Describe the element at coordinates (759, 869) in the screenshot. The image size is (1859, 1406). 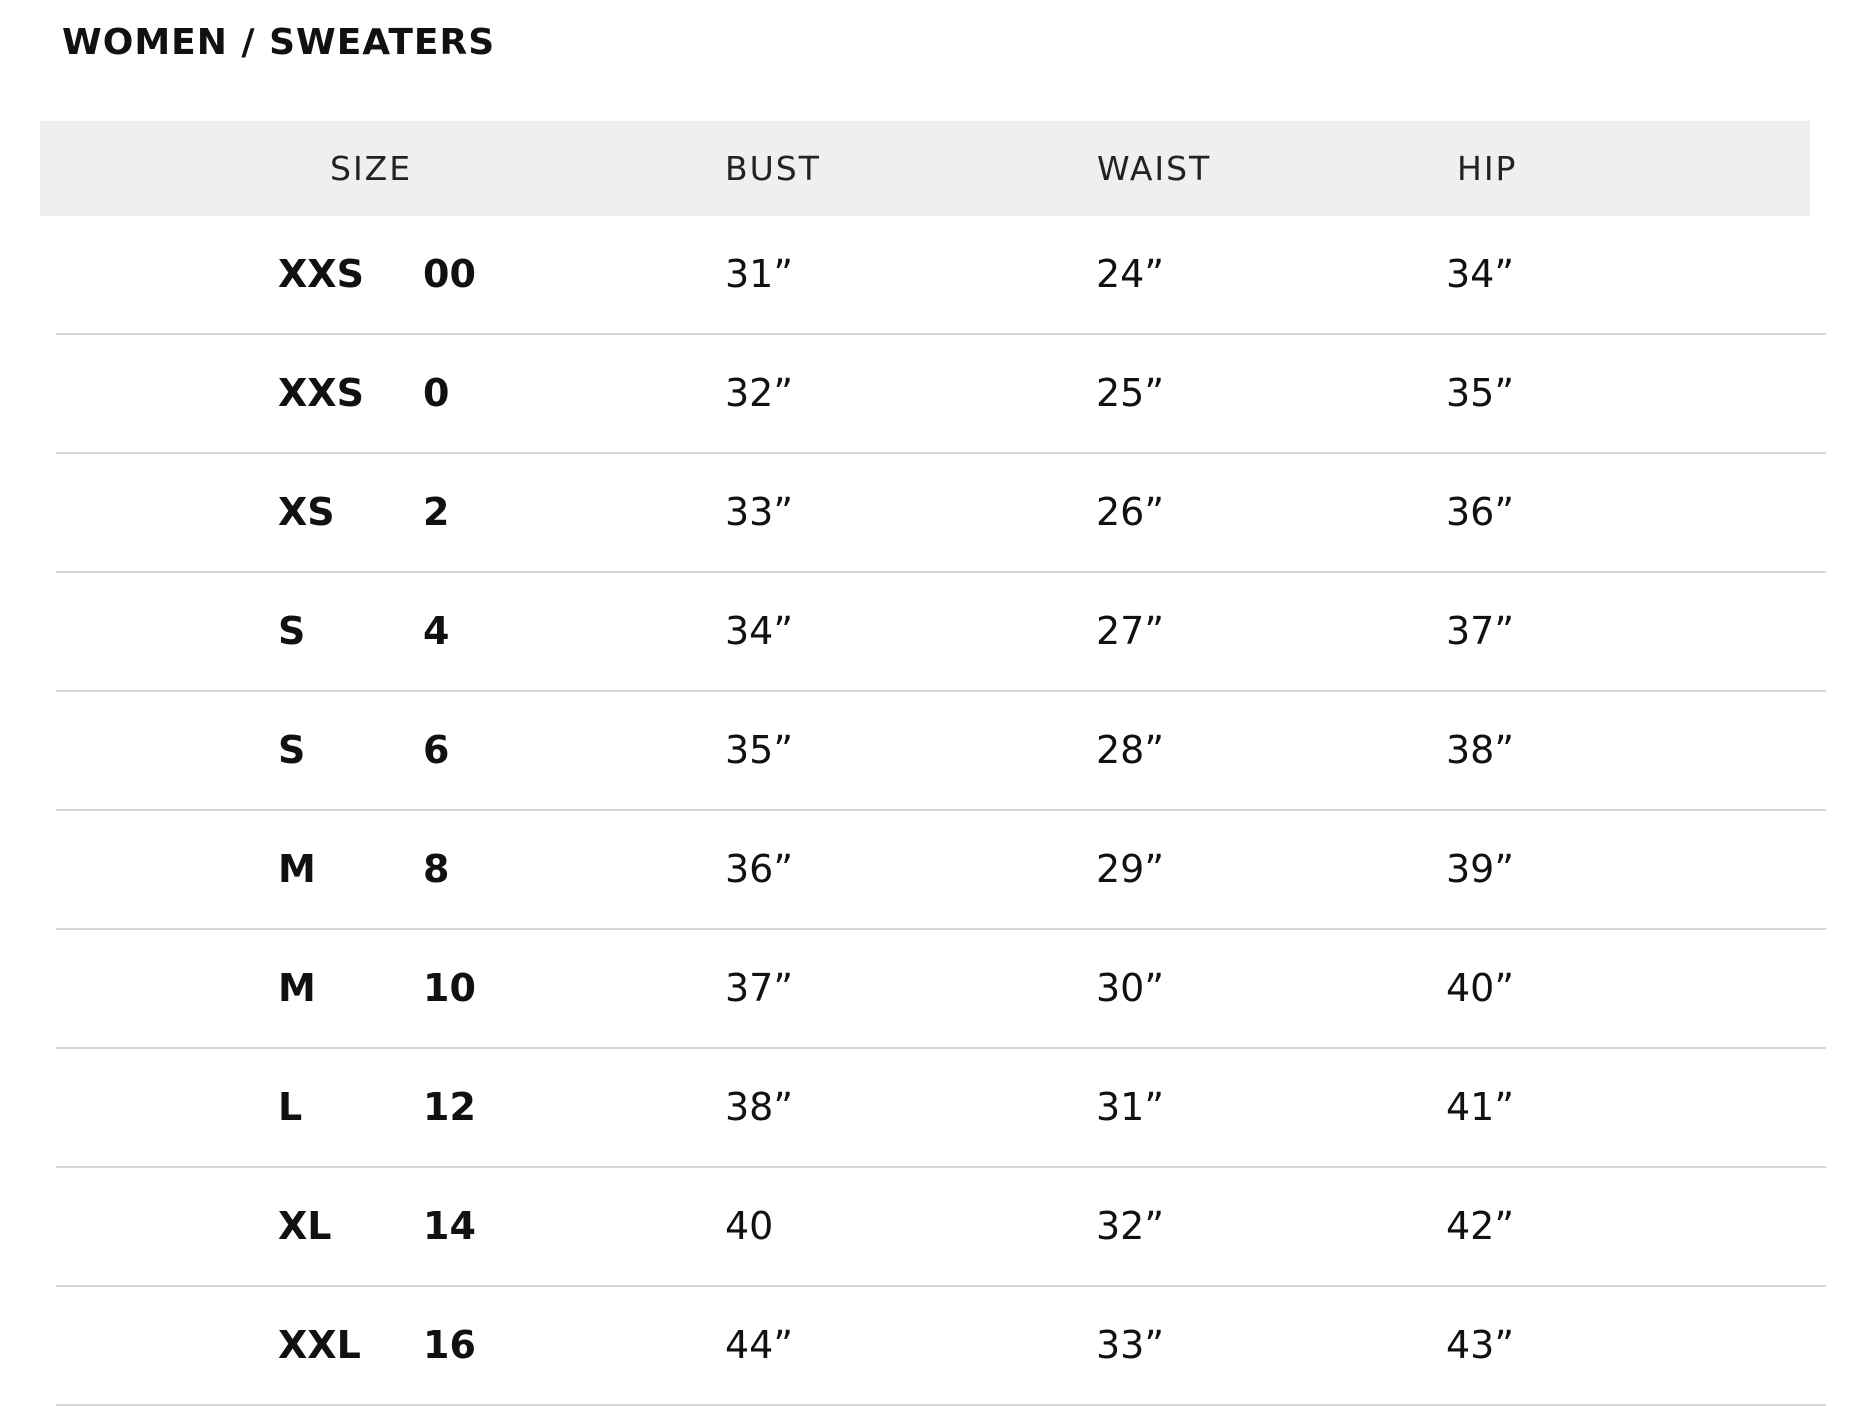
I see `bust-value: 36”` at that location.